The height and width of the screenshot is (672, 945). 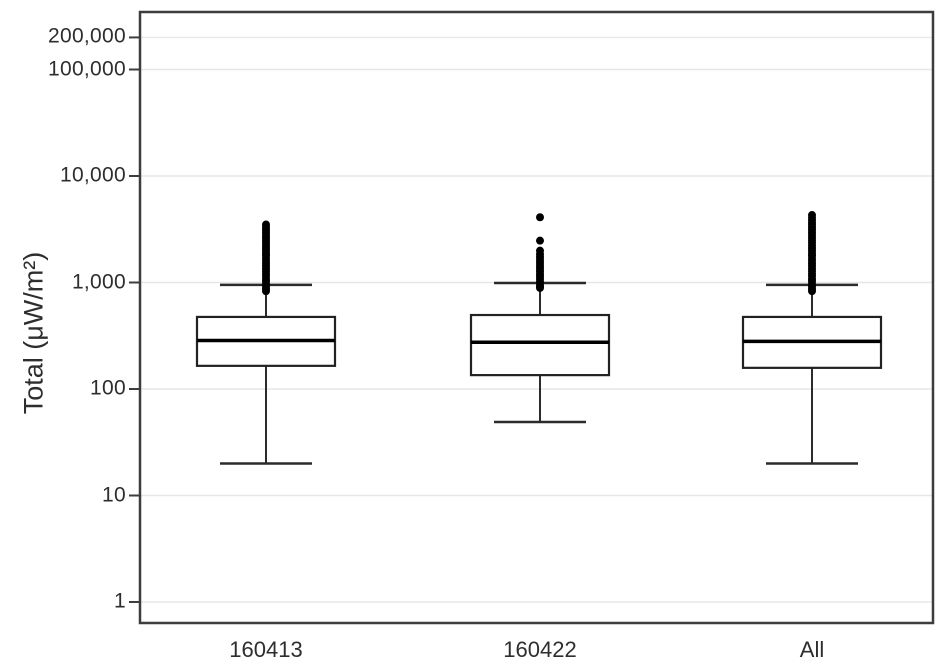 I want to click on y-axis-title: Total (μW/m²), so click(x=33, y=333).